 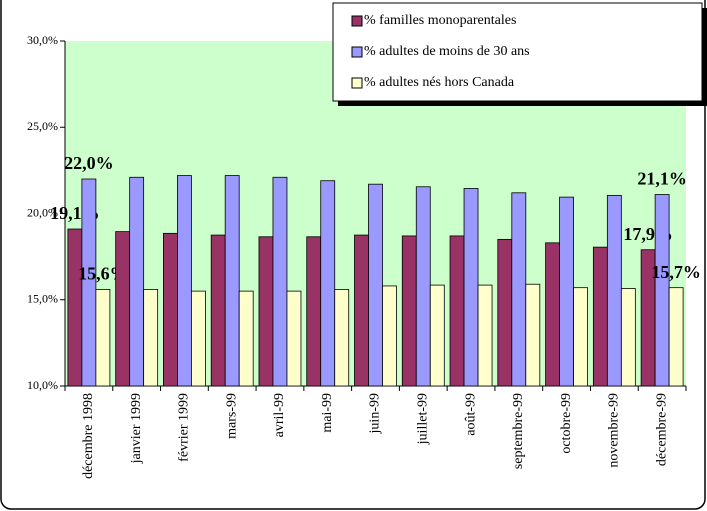 What do you see at coordinates (422, 419) in the screenshot?
I see `x-tick-label: juillet-99` at bounding box center [422, 419].